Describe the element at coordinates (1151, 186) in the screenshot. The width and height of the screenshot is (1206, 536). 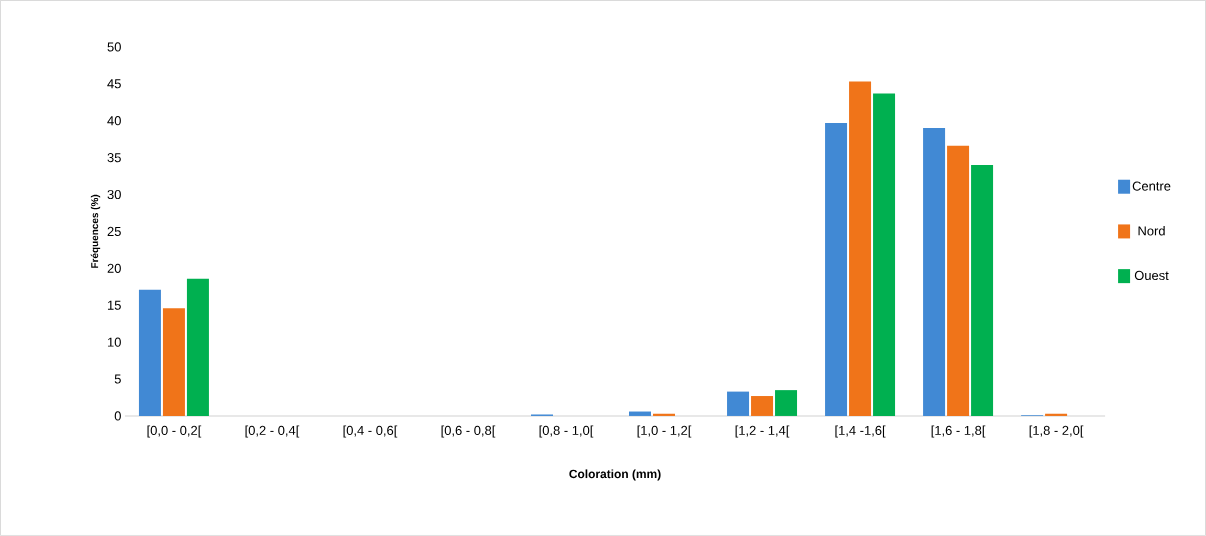
I see `legend-label: Centre` at that location.